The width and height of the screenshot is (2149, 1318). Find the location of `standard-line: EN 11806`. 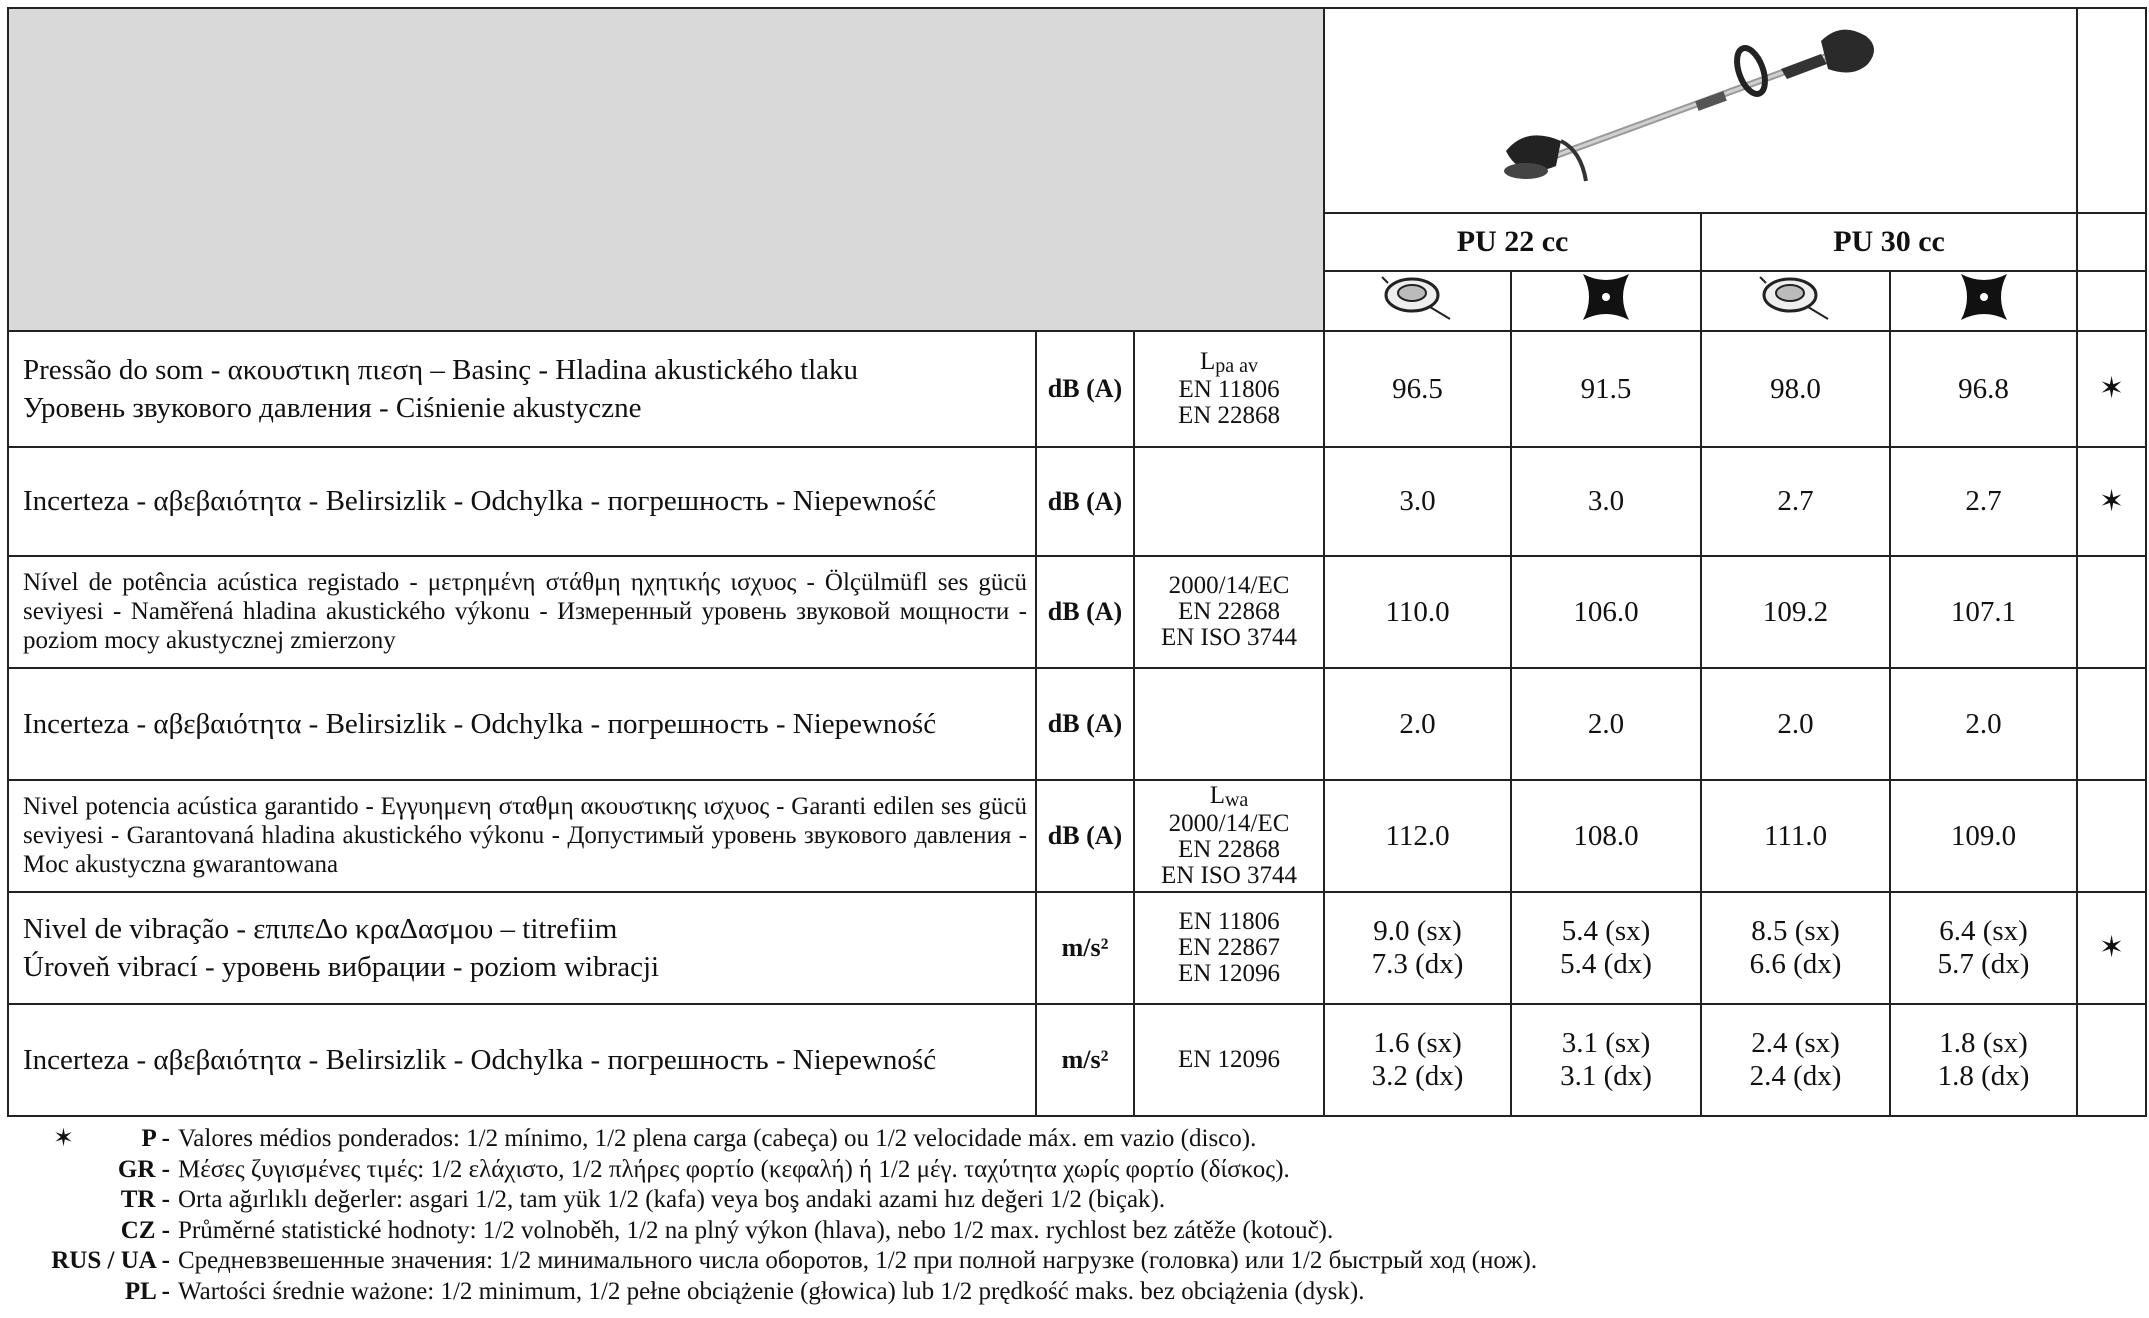

standard-line: EN 11806 is located at coordinates (1229, 921).